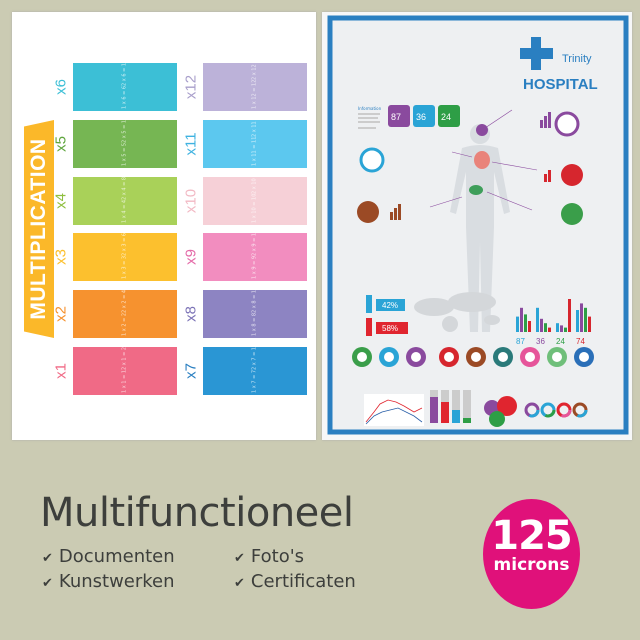  Describe the element at coordinates (295, 581) in the screenshot. I see `feature-item: ✔ Certificaten` at that location.